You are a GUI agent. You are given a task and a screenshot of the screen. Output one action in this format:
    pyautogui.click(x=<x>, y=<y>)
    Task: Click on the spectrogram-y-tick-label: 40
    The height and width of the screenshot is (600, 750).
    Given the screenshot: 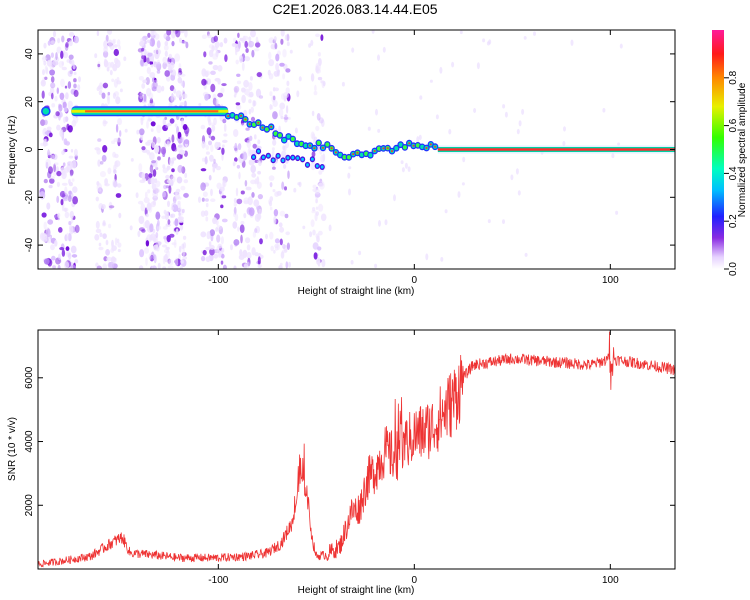 What is the action you would take?
    pyautogui.click(x=29, y=54)
    